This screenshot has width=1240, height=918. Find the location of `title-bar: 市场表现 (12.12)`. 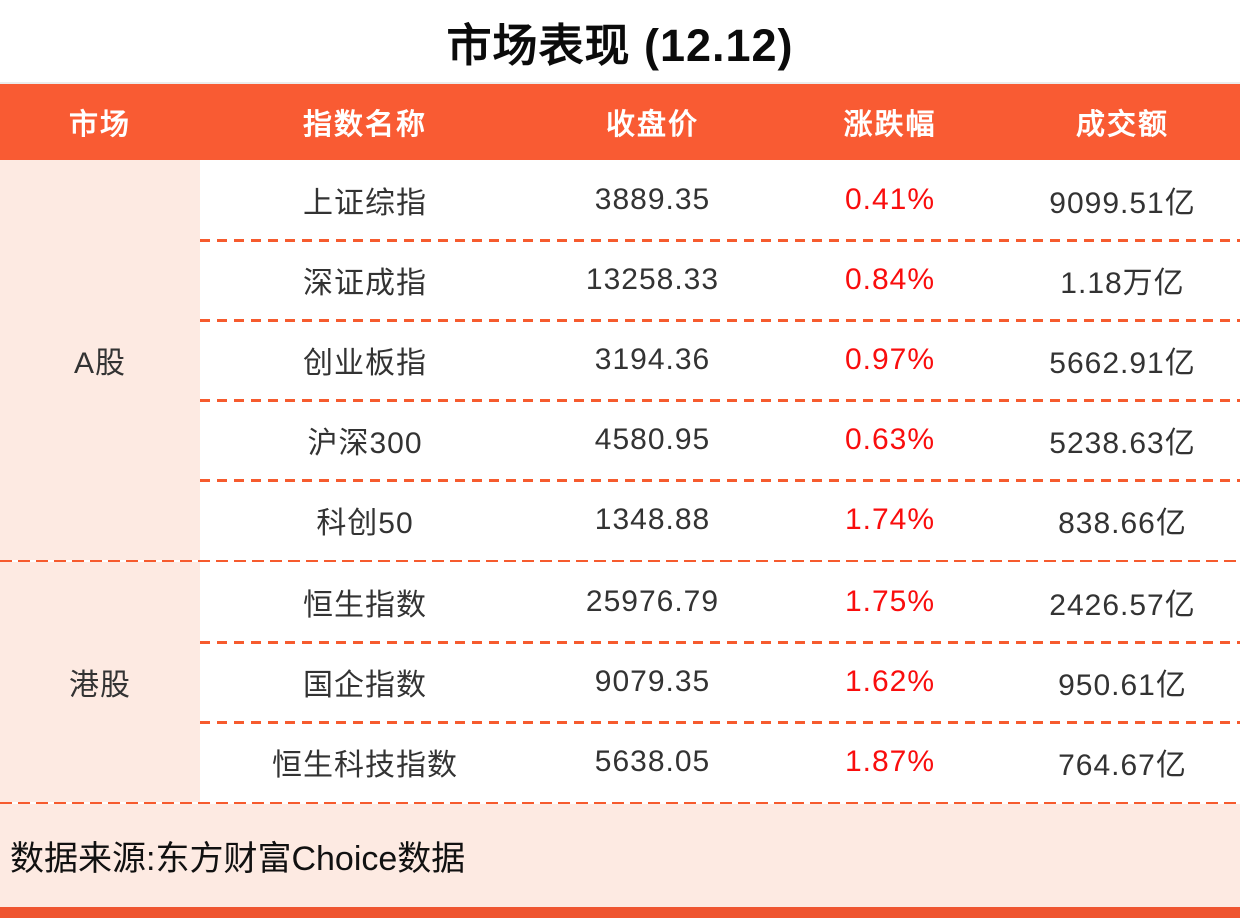

title-bar: 市场表现 (12.12) is located at coordinates (620, 41).